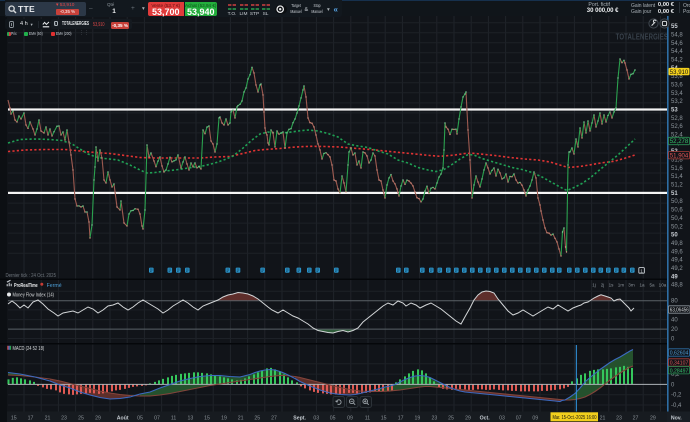 The width and height of the screenshot is (690, 422). I want to click on svg-text: Août, so click(123, 419).